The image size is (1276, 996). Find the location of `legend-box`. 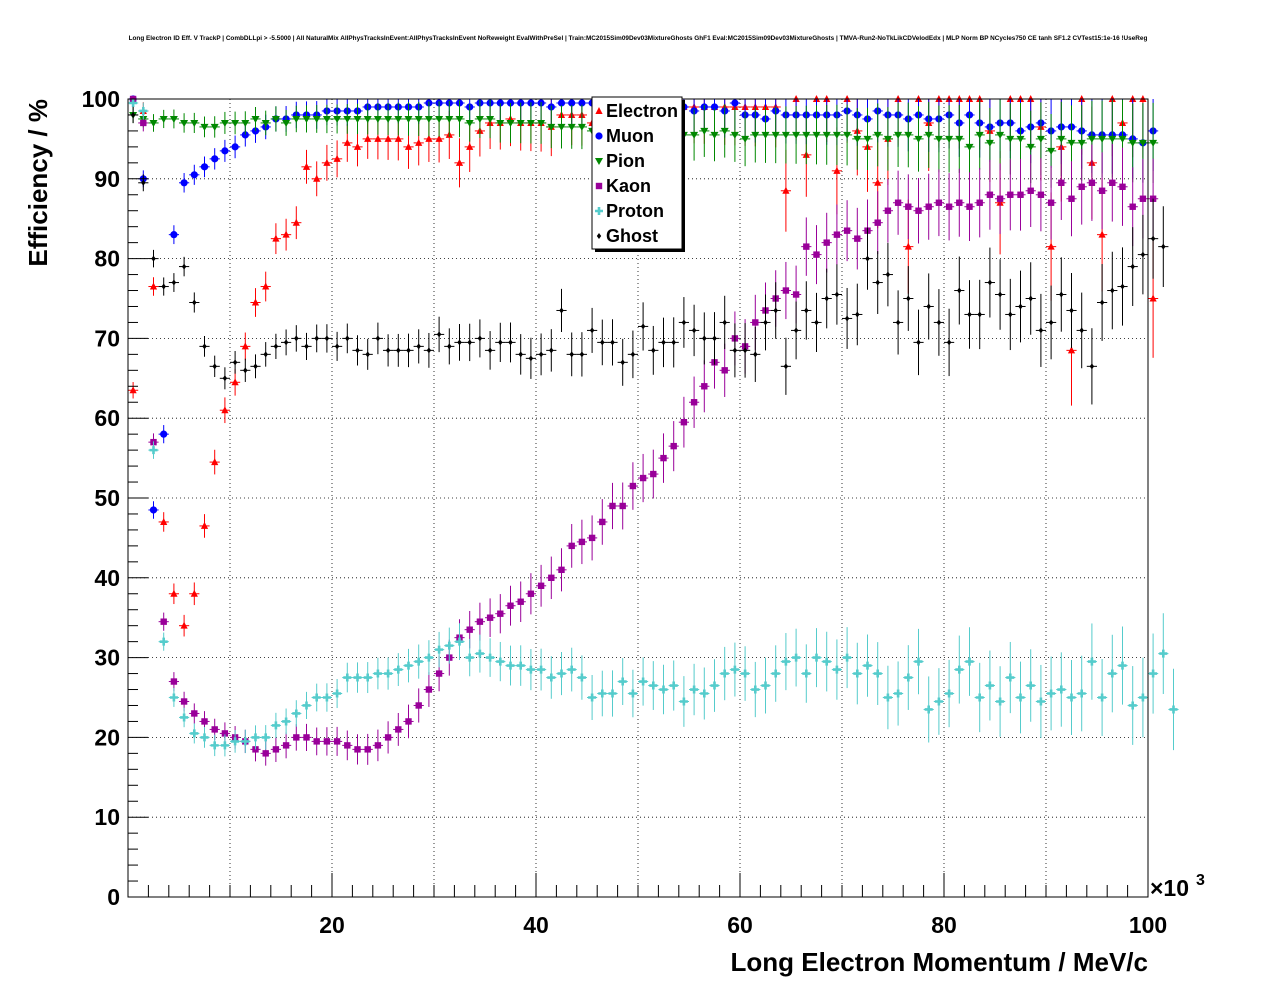

legend-box is located at coordinates (637, 173).